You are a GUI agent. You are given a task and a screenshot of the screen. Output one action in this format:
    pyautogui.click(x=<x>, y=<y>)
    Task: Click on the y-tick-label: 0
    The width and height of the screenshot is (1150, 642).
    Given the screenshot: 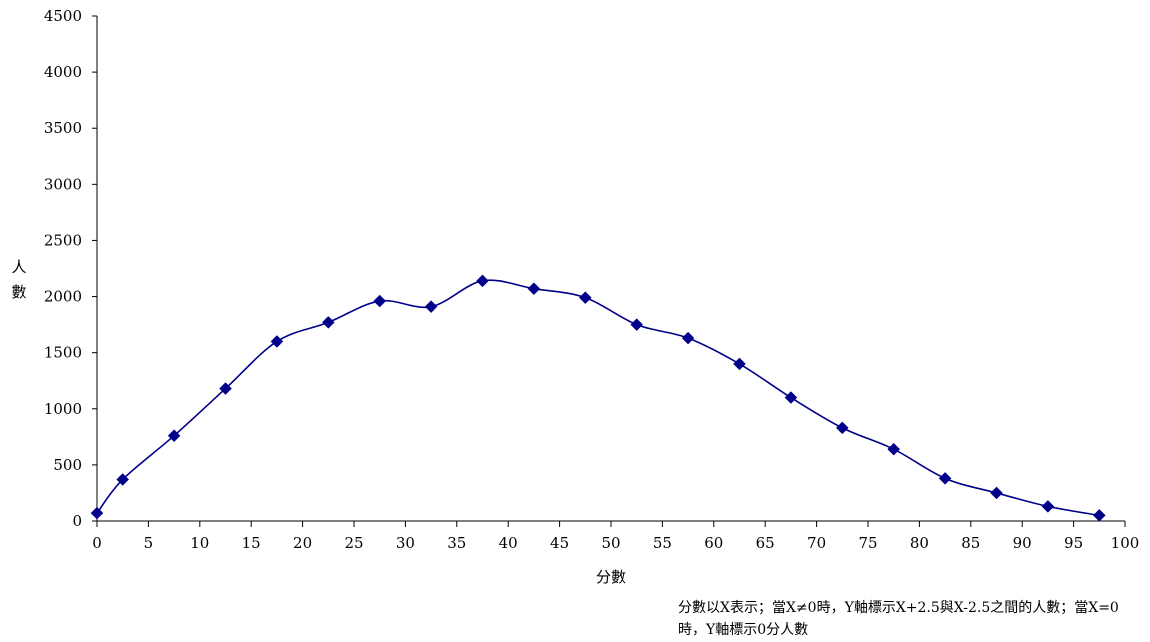 What is the action you would take?
    pyautogui.click(x=77, y=521)
    